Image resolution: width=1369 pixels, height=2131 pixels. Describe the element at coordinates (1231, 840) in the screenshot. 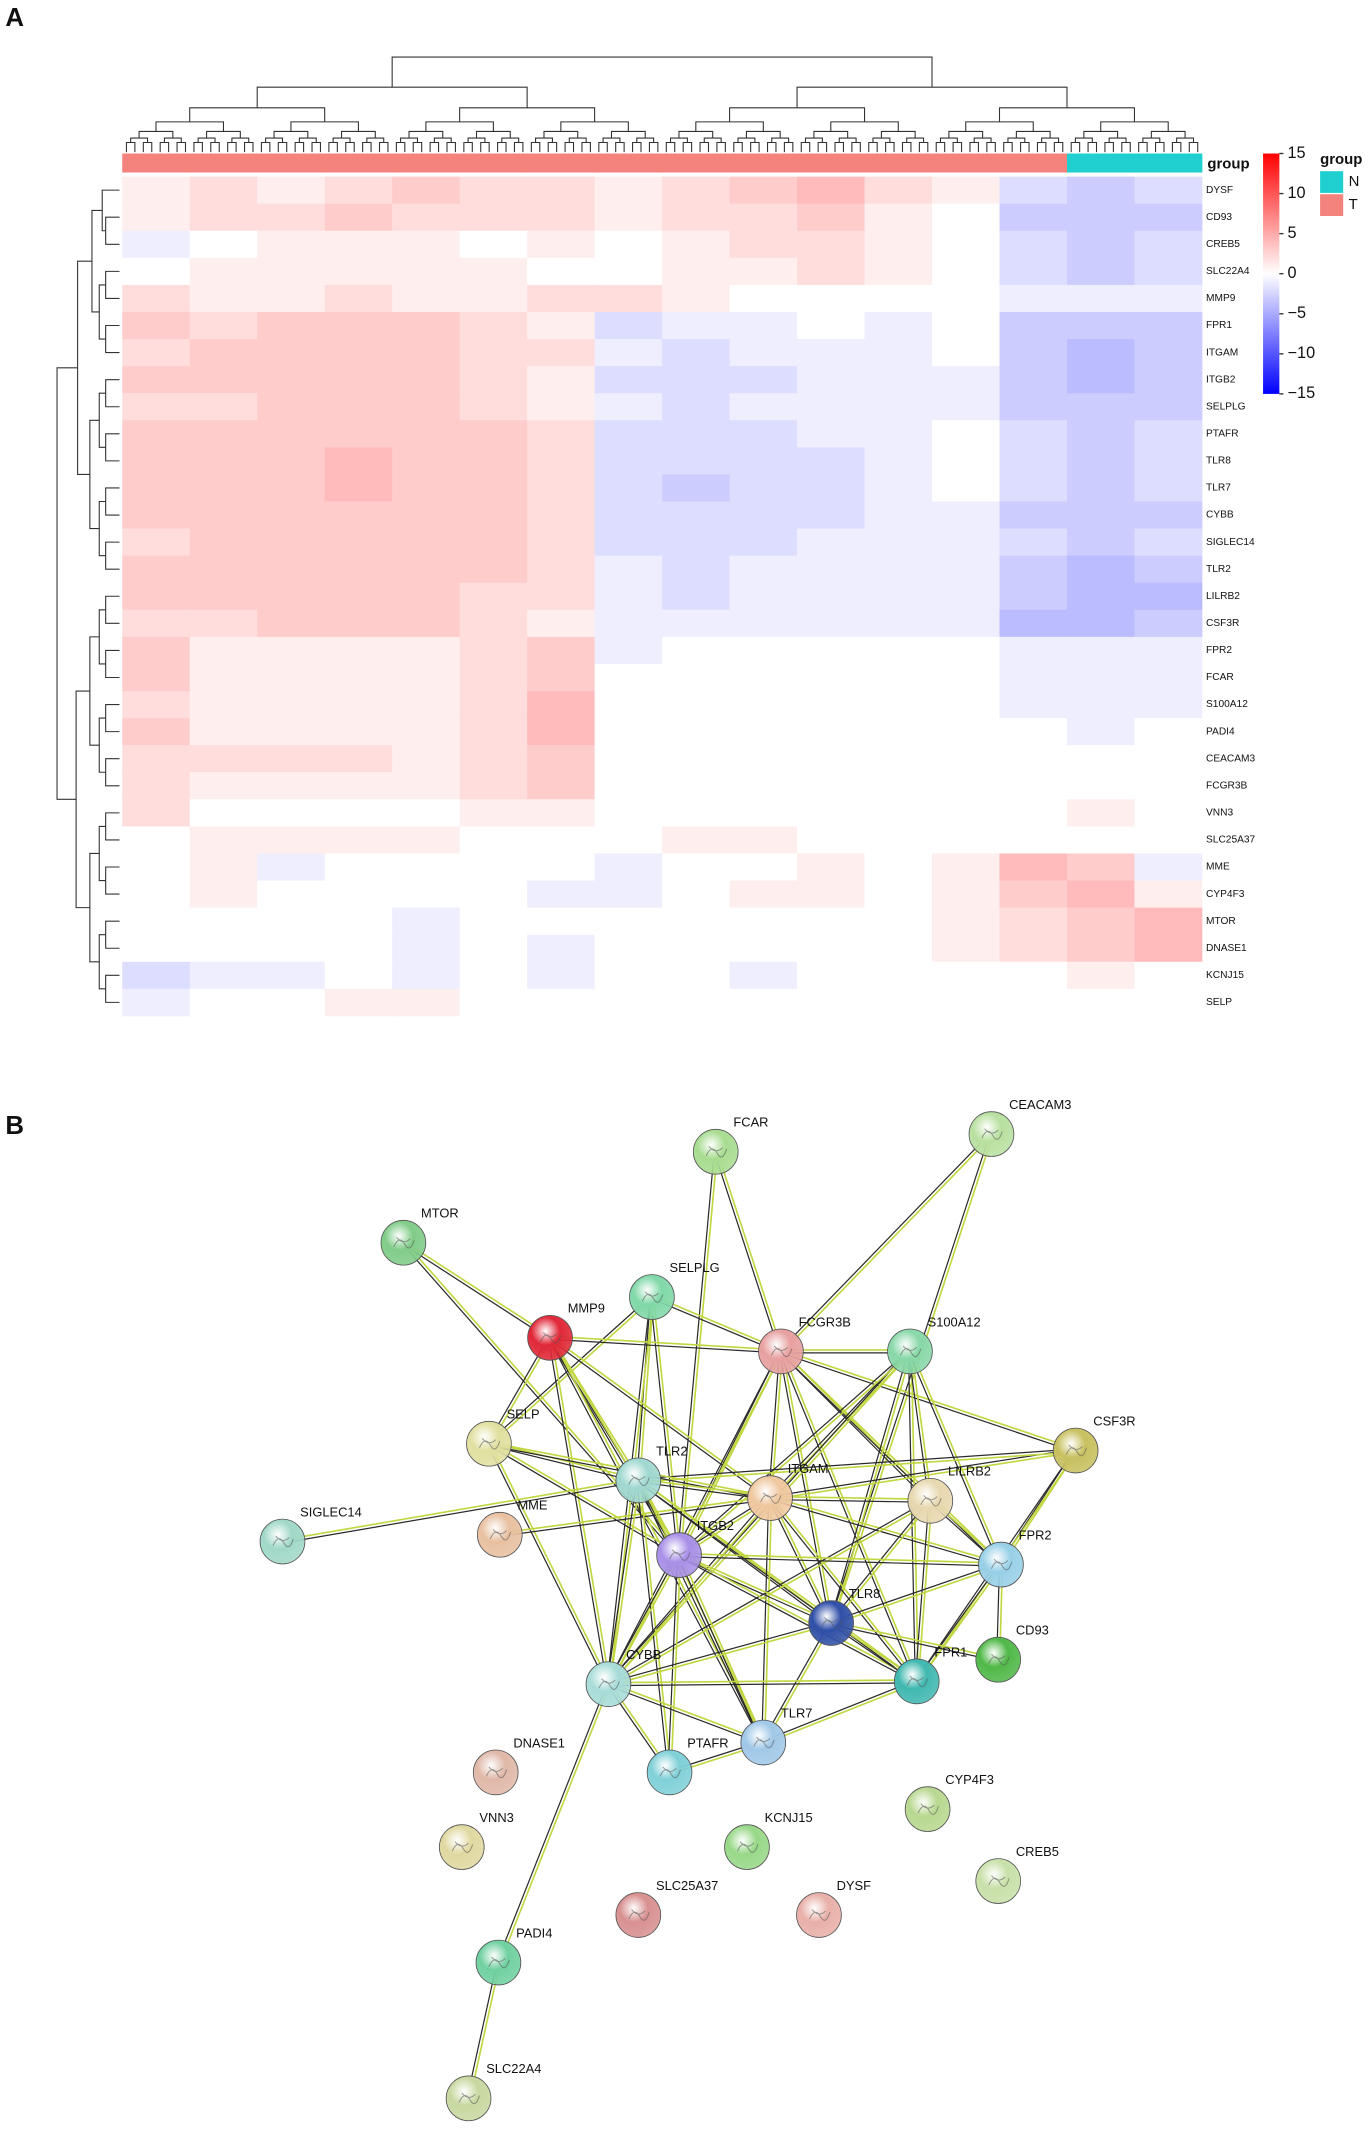

I see `row-label: SLC25A37` at that location.